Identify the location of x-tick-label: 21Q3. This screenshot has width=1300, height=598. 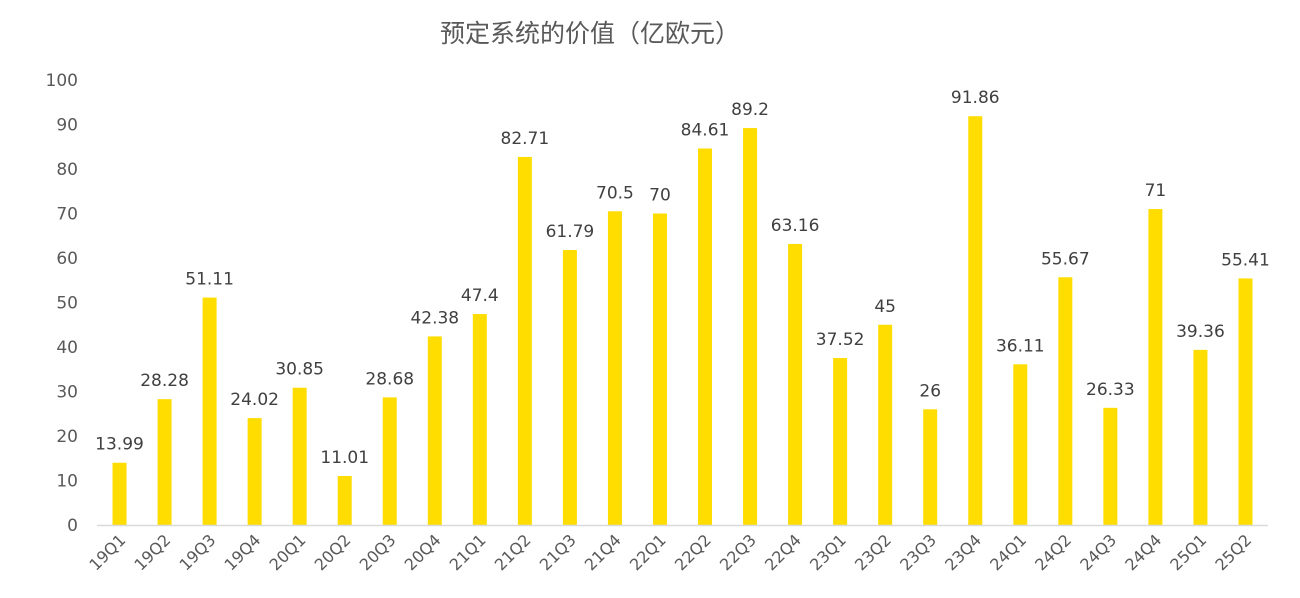
(558, 552).